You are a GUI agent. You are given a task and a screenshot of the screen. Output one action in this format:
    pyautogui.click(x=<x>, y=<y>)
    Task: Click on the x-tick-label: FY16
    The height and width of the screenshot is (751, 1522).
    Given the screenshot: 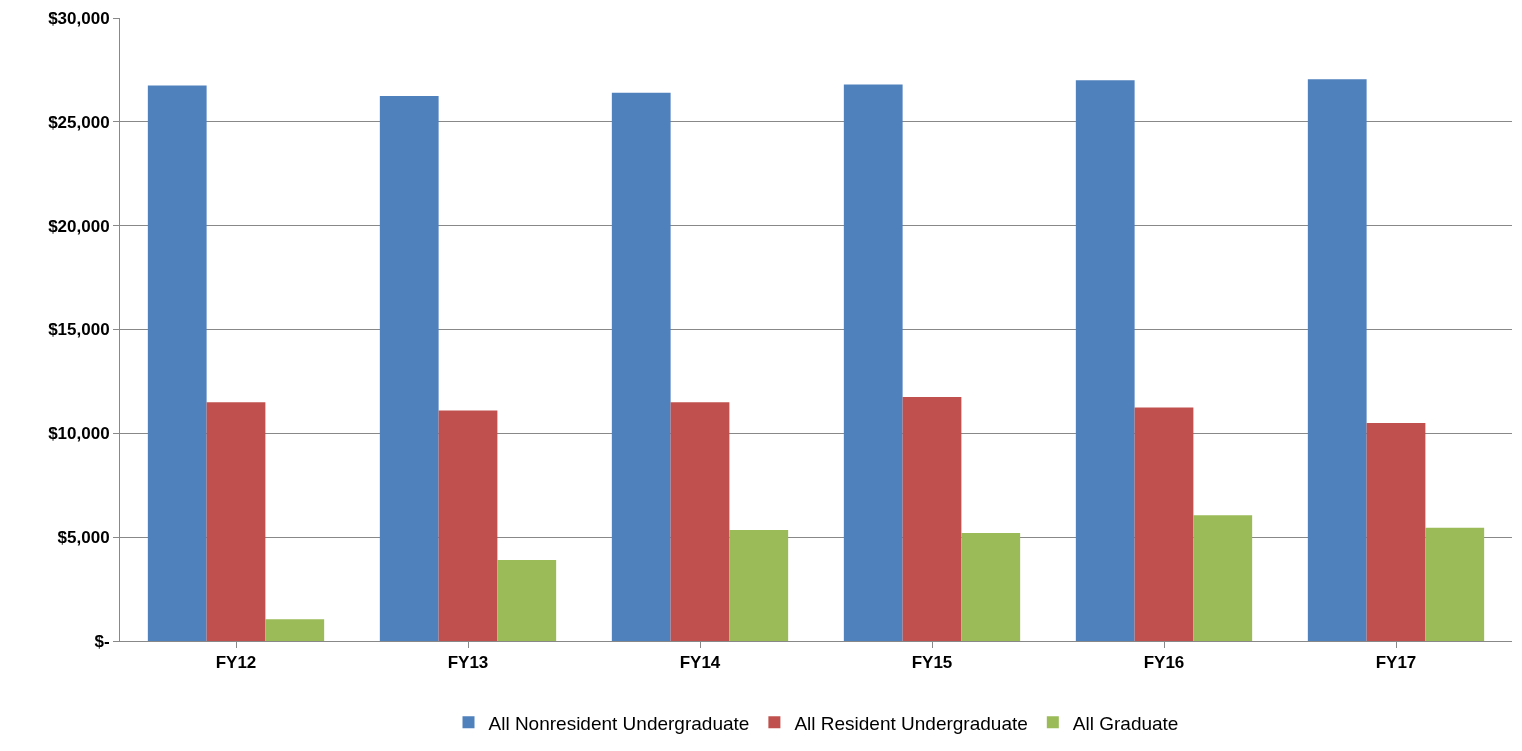 What is the action you would take?
    pyautogui.click(x=1164, y=663)
    